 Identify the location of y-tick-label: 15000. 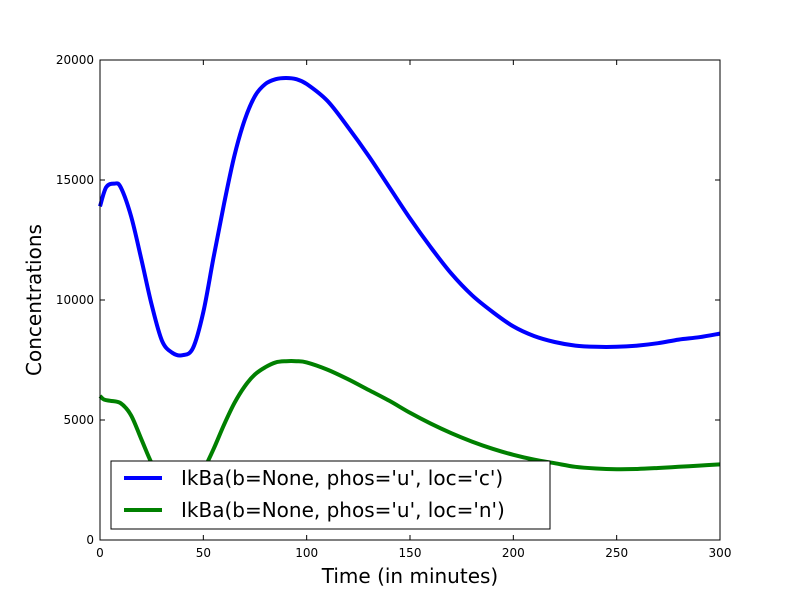
(75, 180).